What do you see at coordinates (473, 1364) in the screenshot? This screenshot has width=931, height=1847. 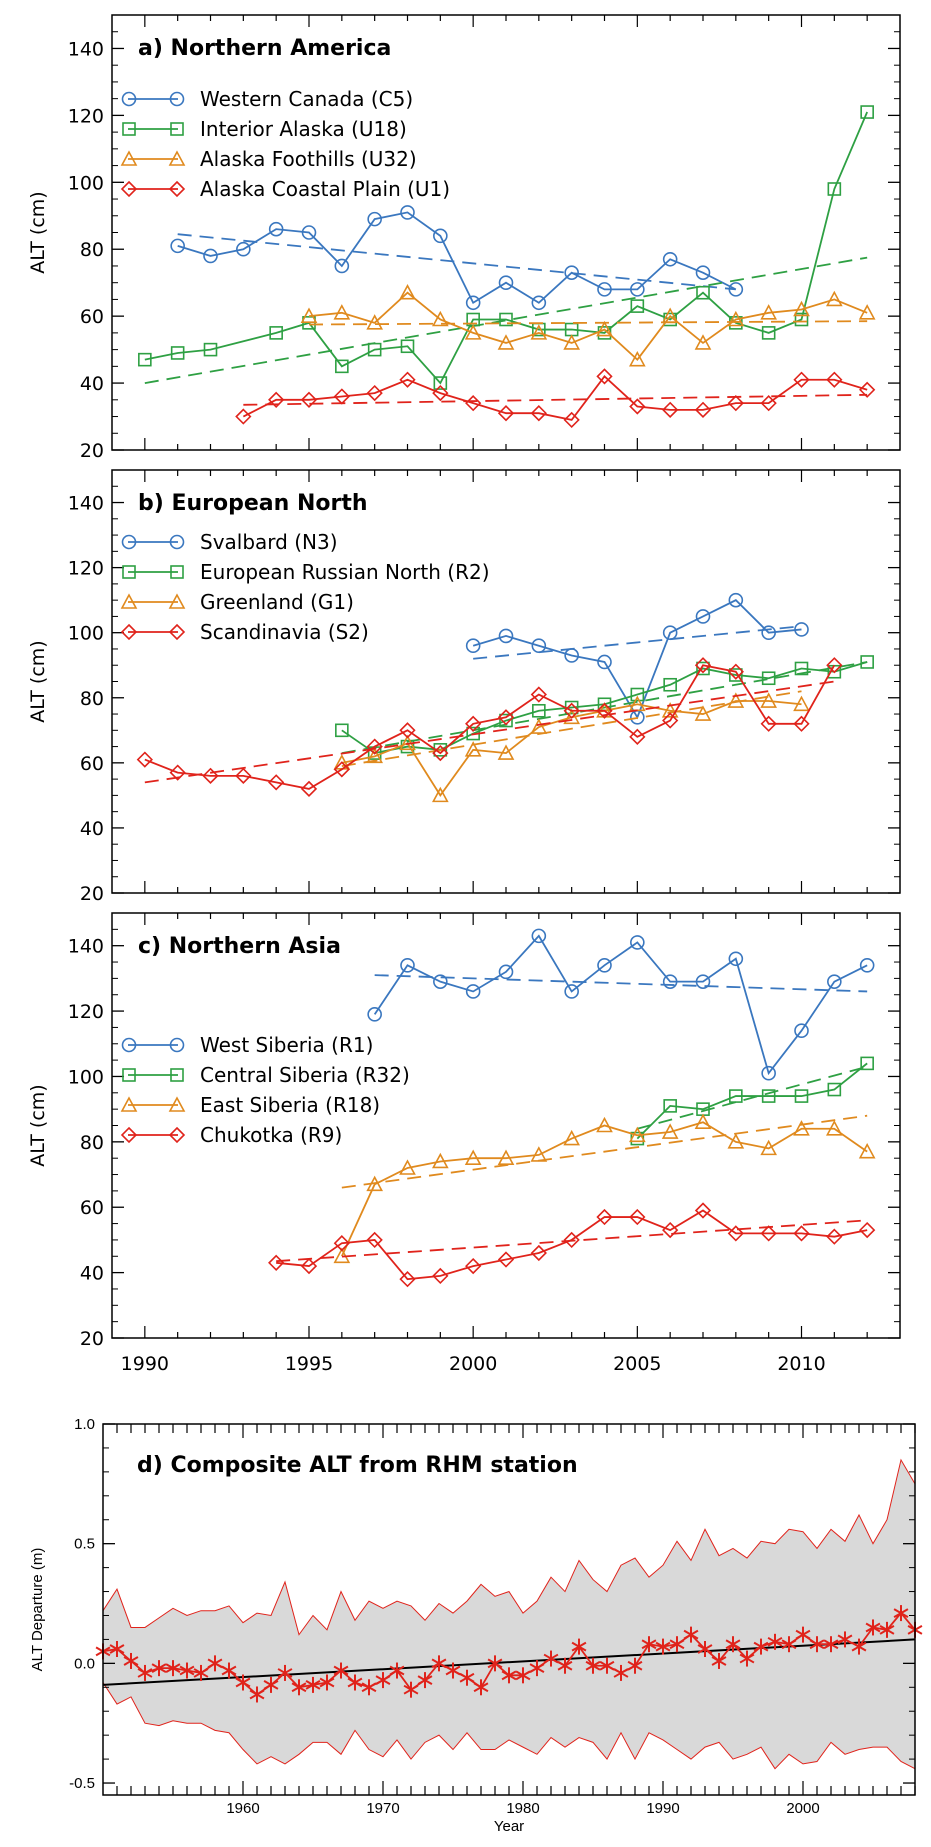 I see `x-tick-label: 2000` at bounding box center [473, 1364].